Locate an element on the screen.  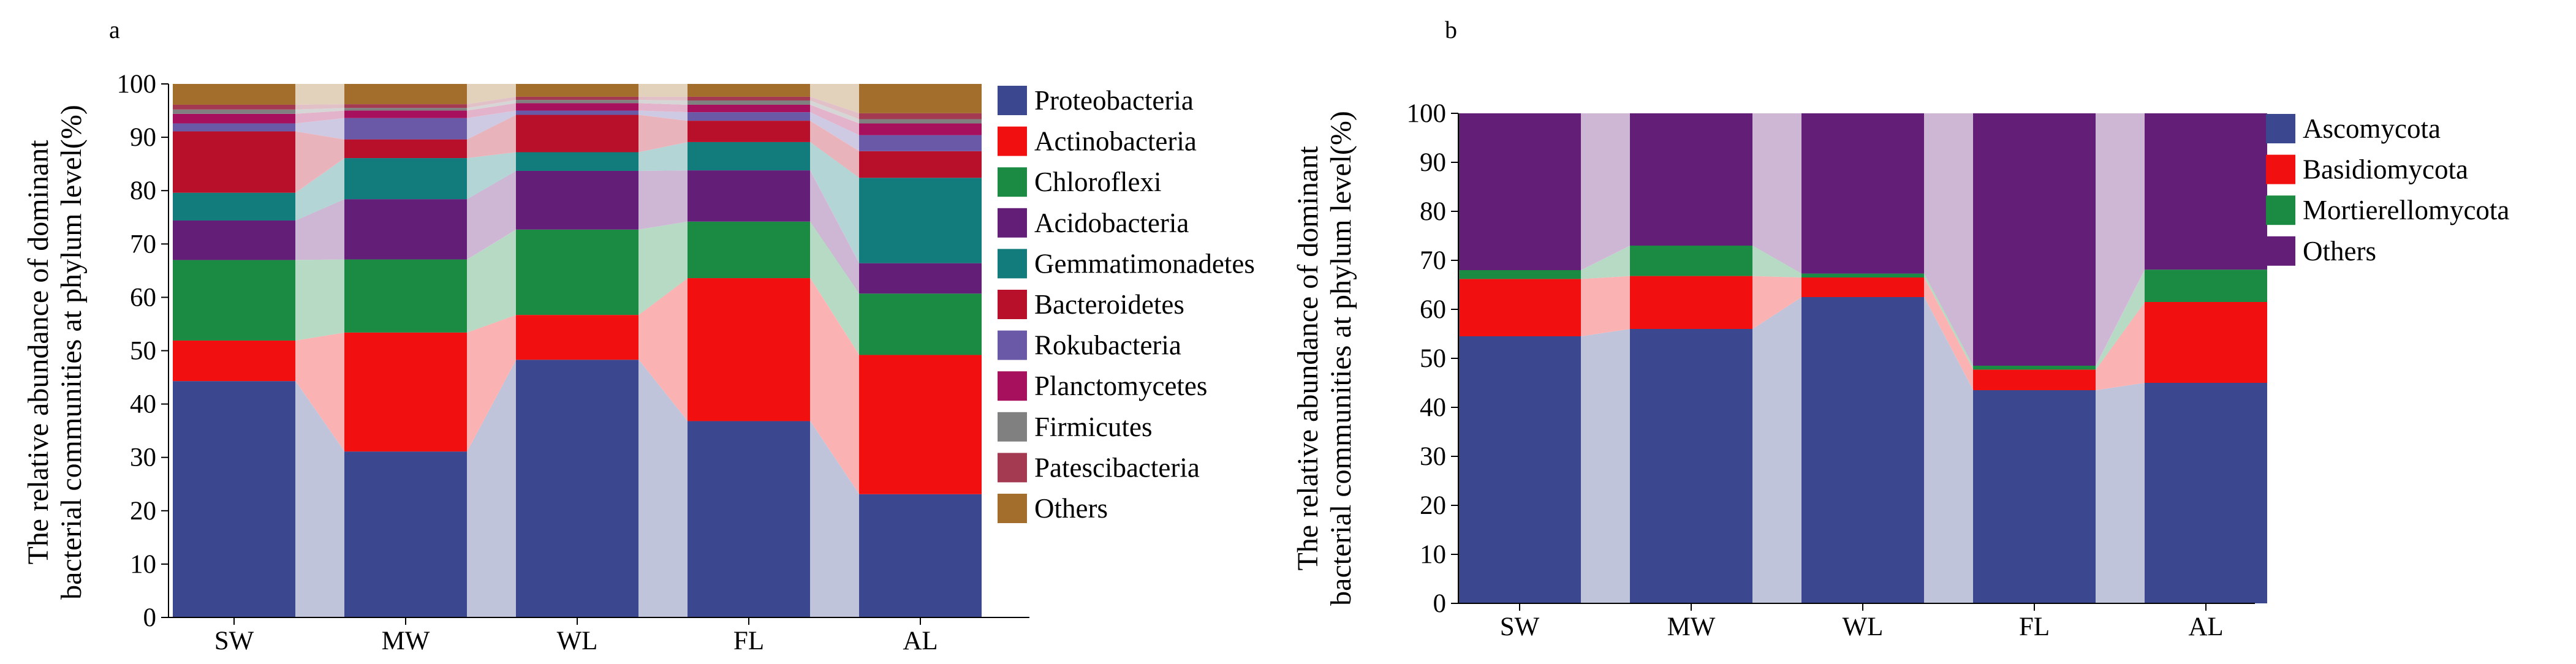
bar-al-rokubacteria is located at coordinates (921, 143).